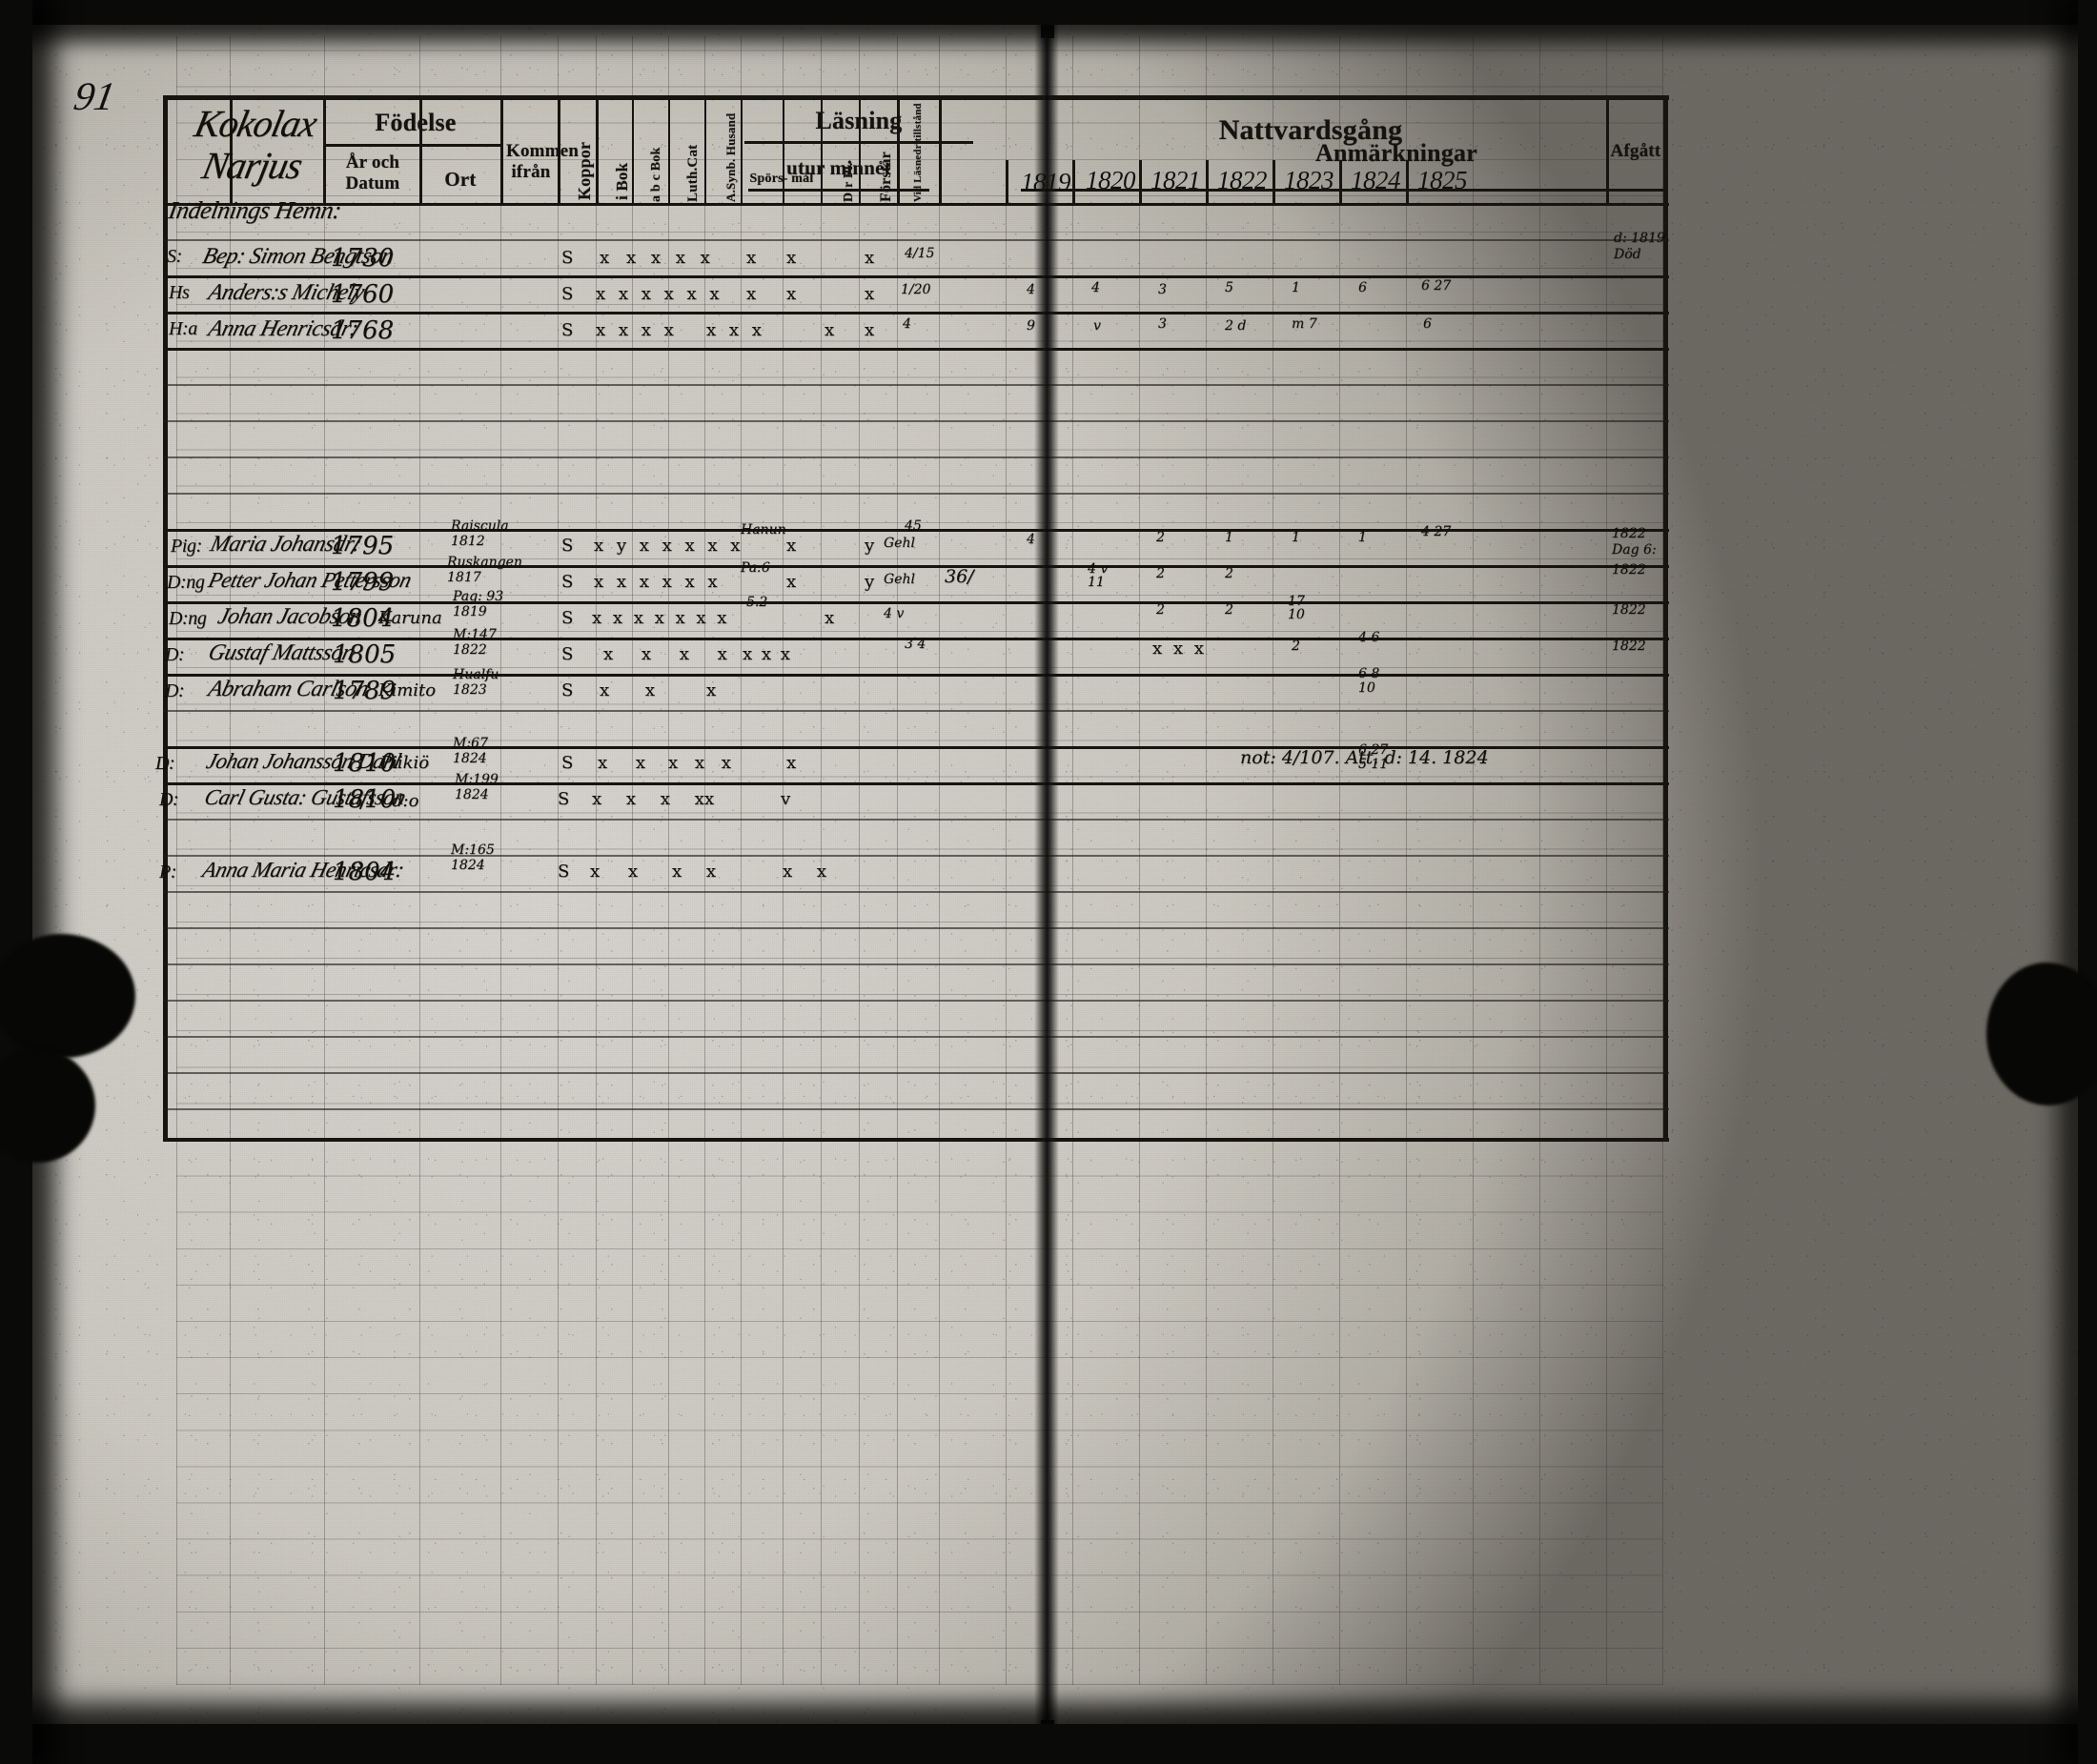  Describe the element at coordinates (849, 182) in the screenshot. I see `col-dr-pl: D:r Pl.` at that location.